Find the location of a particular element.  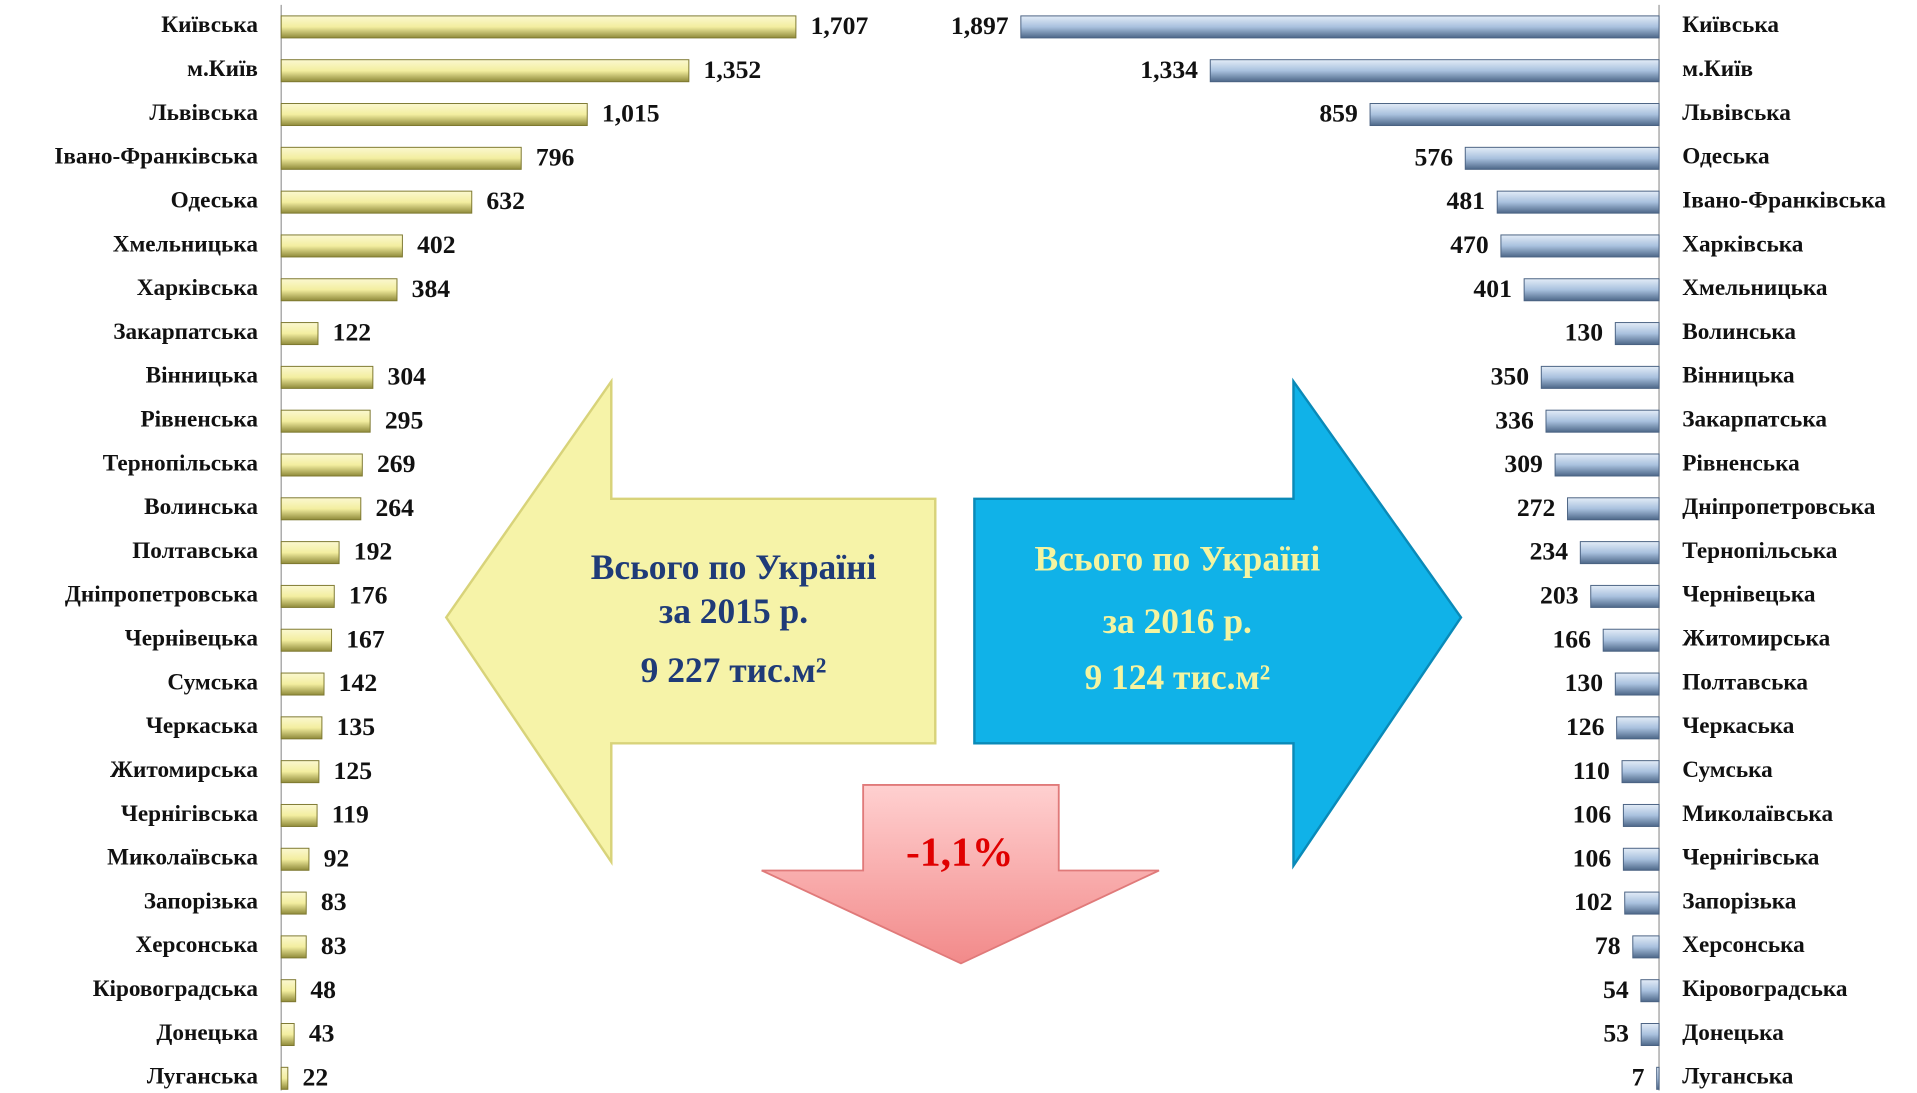

category-label: Харківська is located at coordinates (198, 288).